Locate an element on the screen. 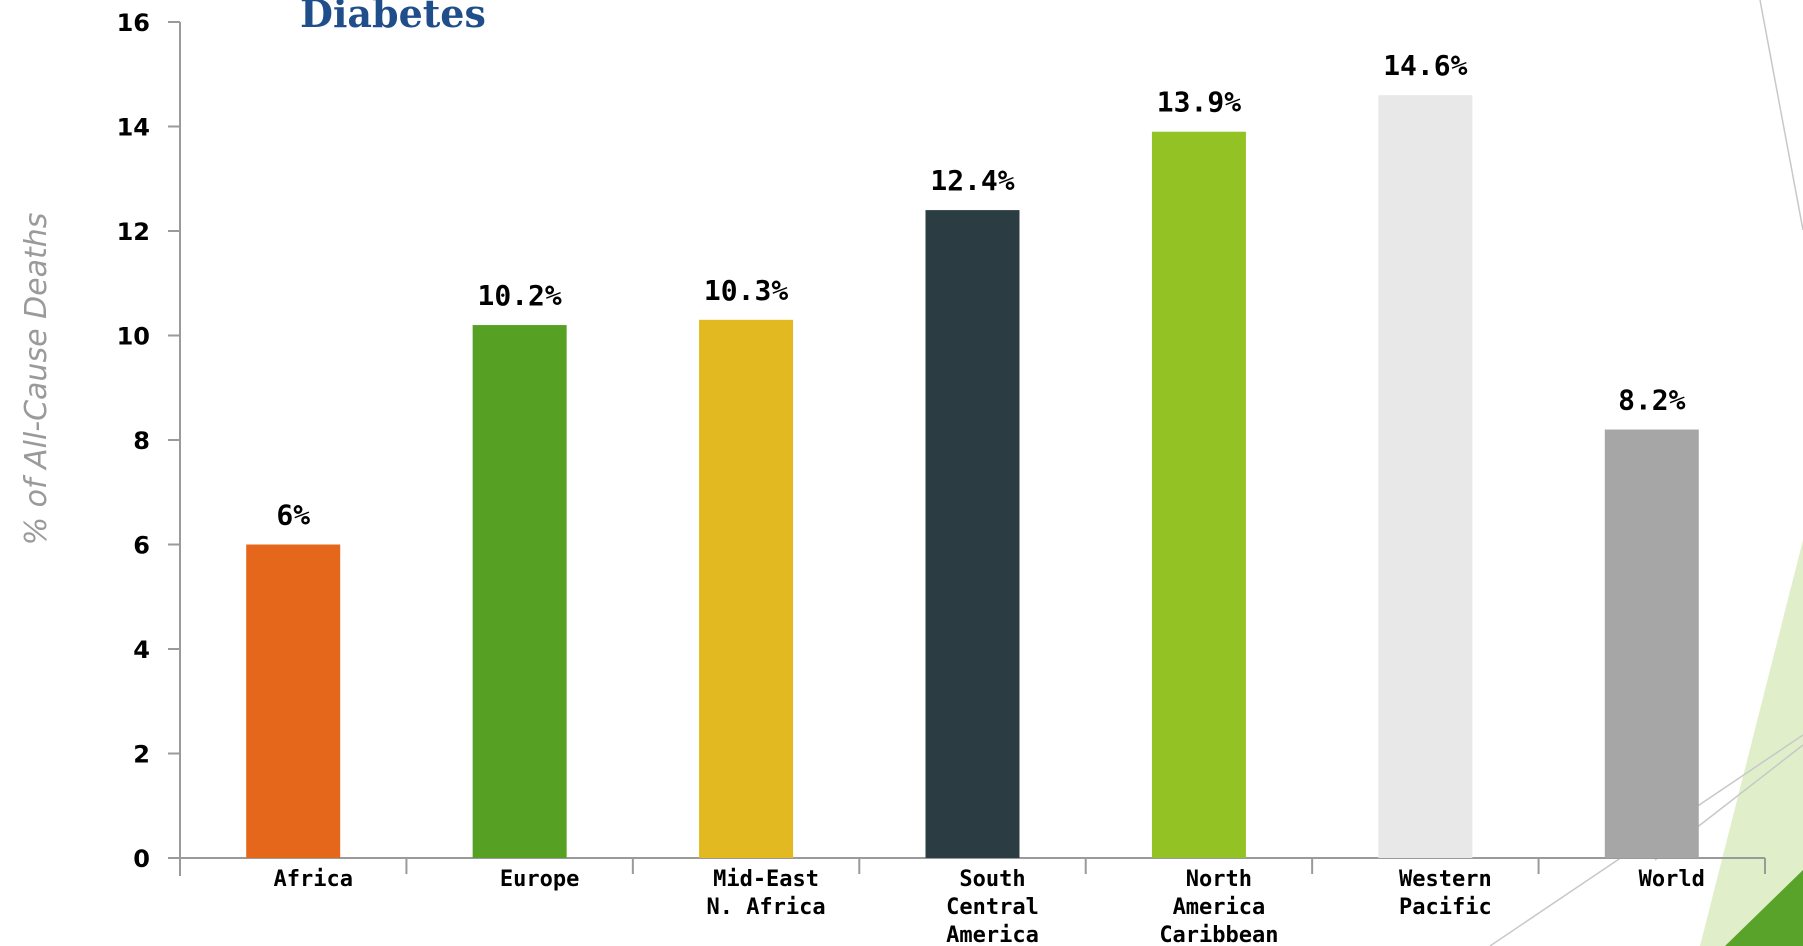 The width and height of the screenshot is (1803, 946). x-tick-label-line: Pacific is located at coordinates (1445, 907).